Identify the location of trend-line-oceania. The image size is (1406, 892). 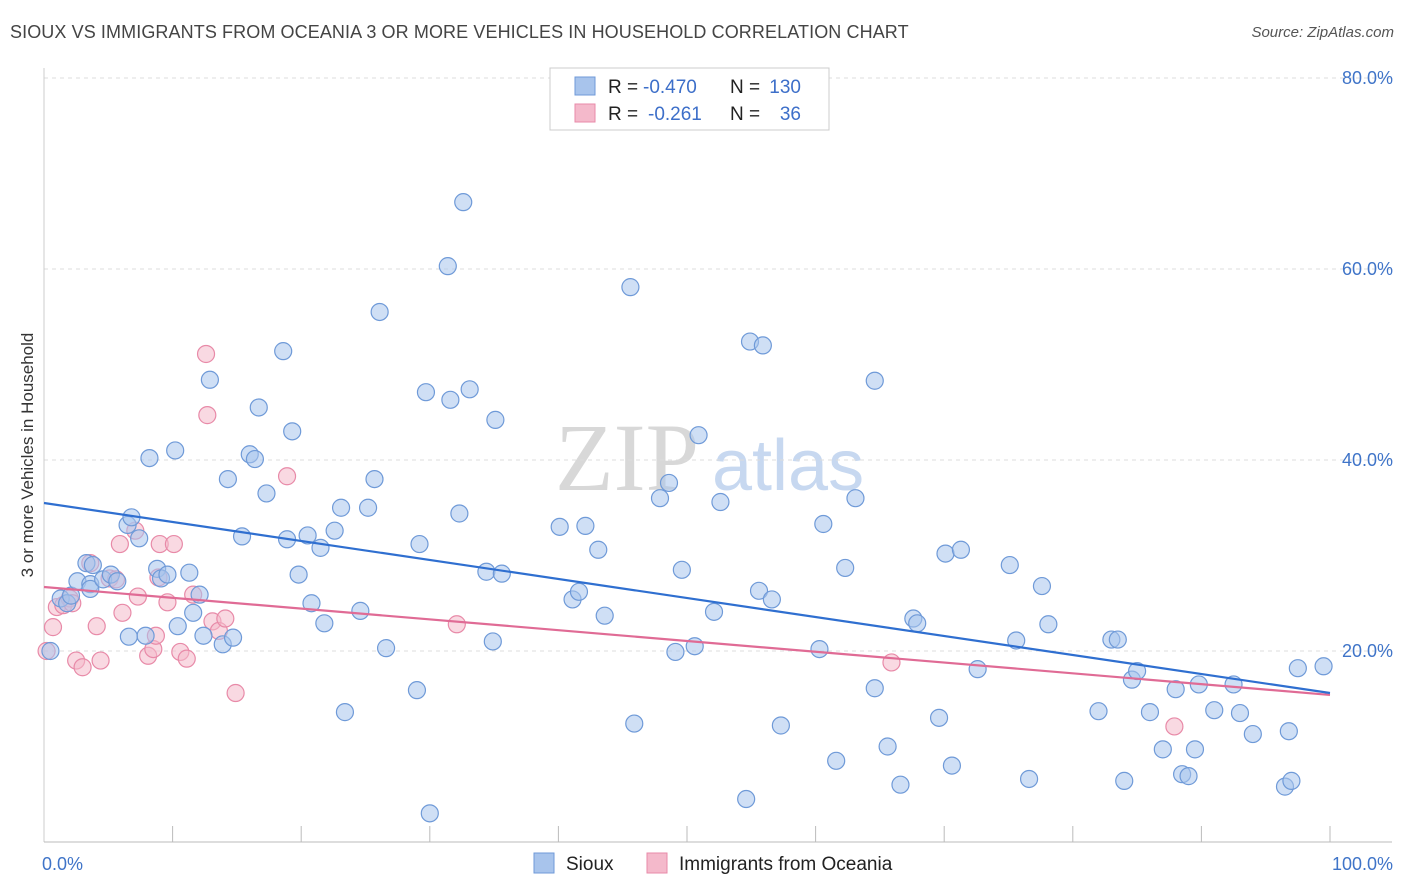
(687, 641).